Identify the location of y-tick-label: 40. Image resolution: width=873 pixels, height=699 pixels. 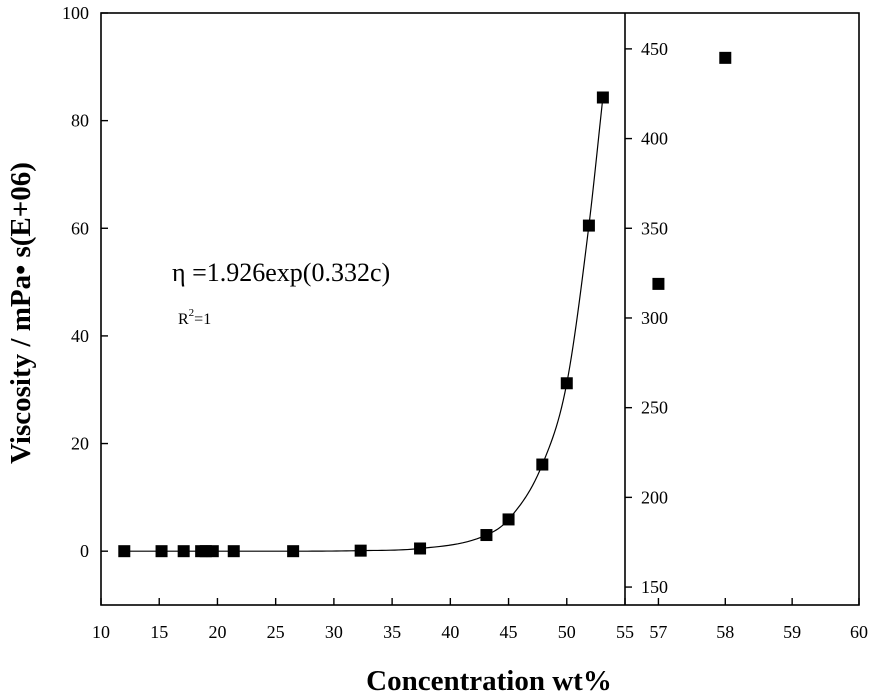
(80, 336).